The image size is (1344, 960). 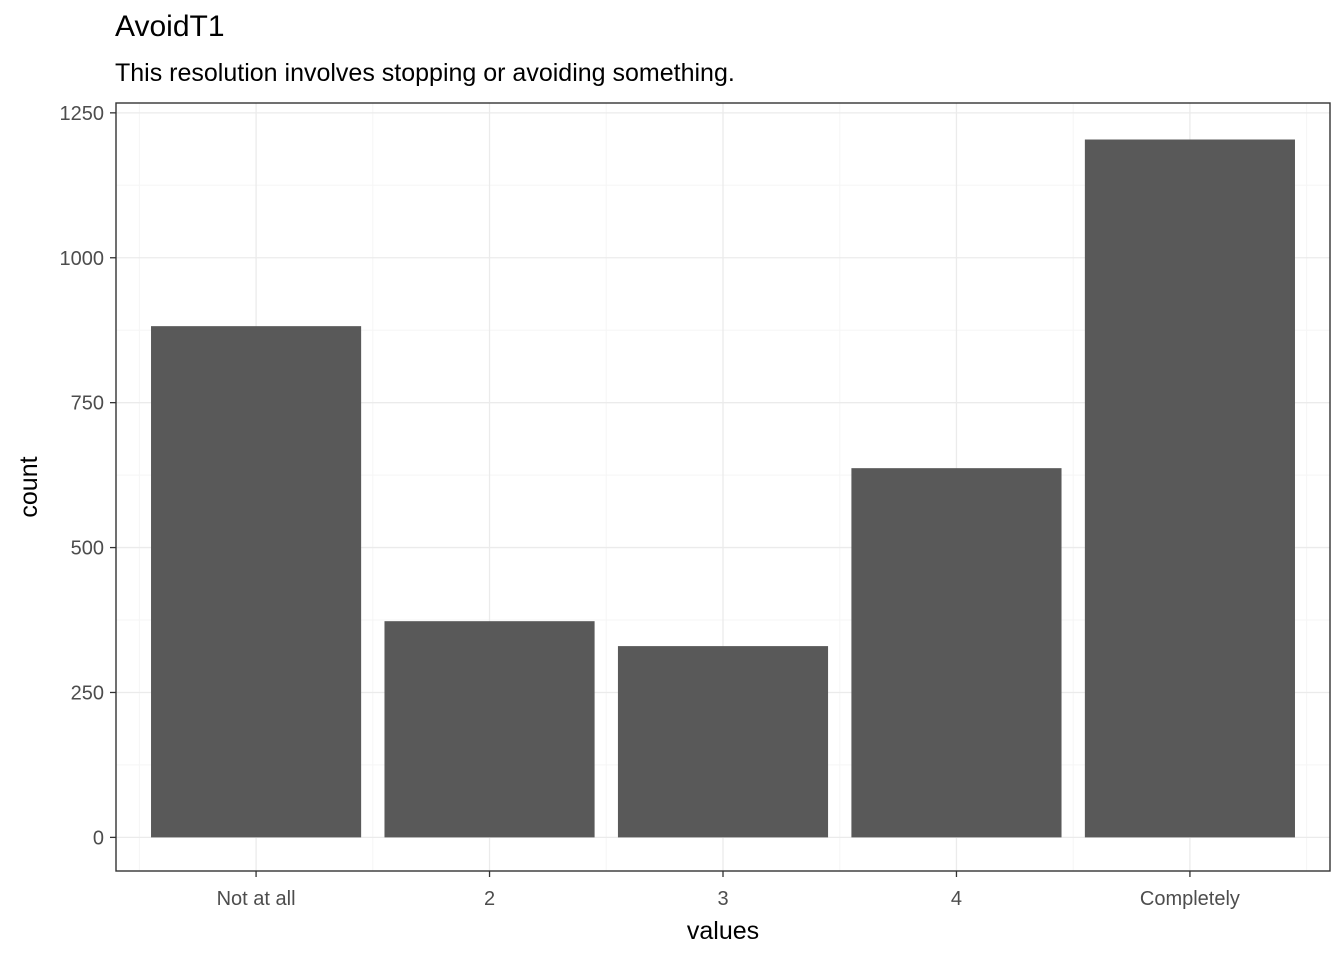 I want to click on x-tick-label: Not at all, so click(x=256, y=899).